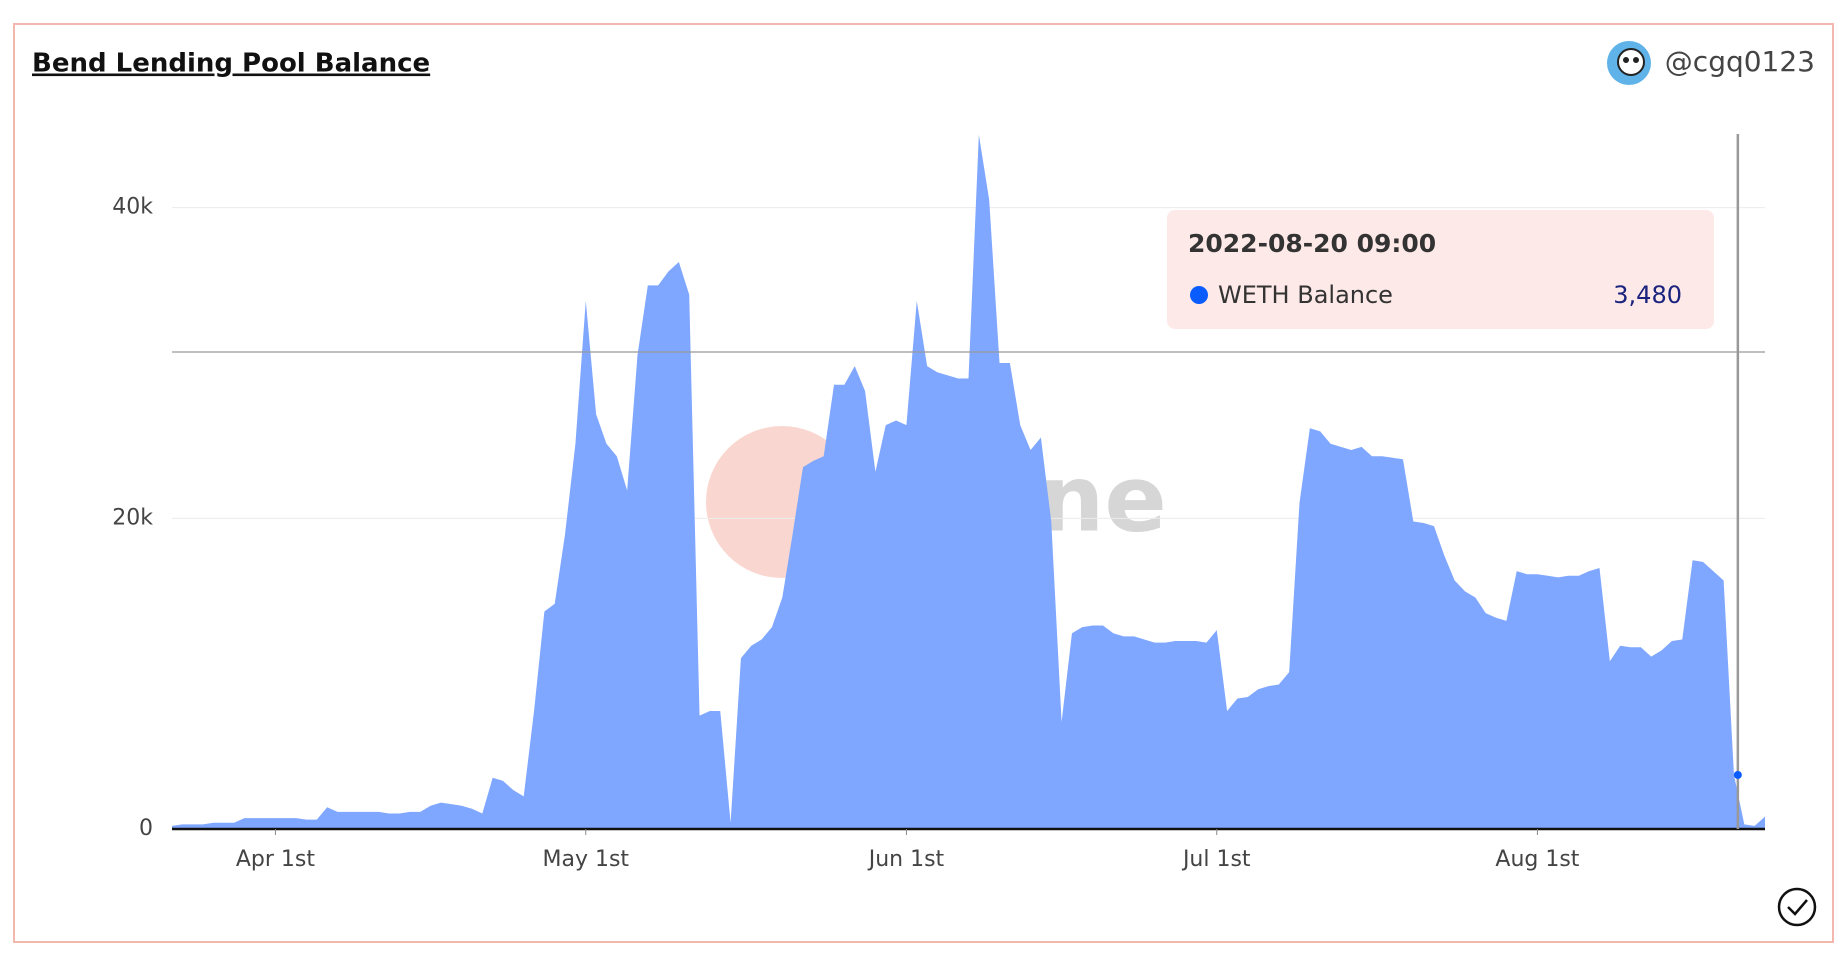 The image size is (1848, 956). I want to click on x-tick-label: May 1st, so click(585, 859).